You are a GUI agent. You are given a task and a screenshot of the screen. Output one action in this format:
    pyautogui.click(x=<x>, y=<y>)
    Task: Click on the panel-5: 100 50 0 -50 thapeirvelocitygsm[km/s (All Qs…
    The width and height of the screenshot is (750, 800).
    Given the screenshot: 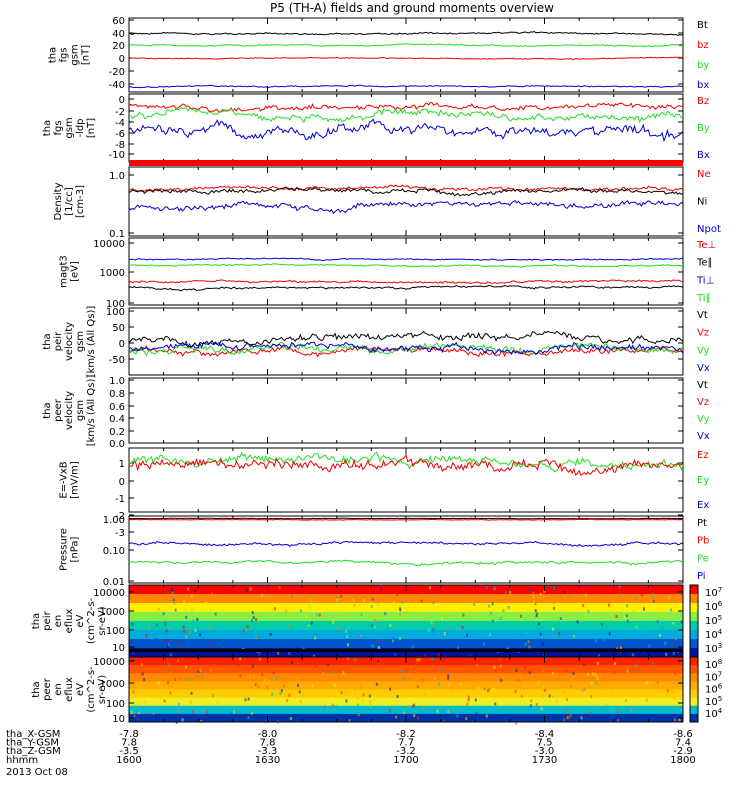 What is the action you would take?
    pyautogui.click(x=376, y=342)
    